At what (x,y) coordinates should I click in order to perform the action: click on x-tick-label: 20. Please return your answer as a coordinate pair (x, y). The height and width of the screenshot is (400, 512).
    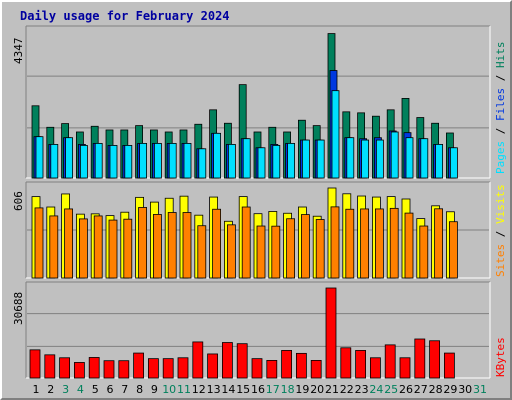
    Looking at the image, I should click on (317, 389).